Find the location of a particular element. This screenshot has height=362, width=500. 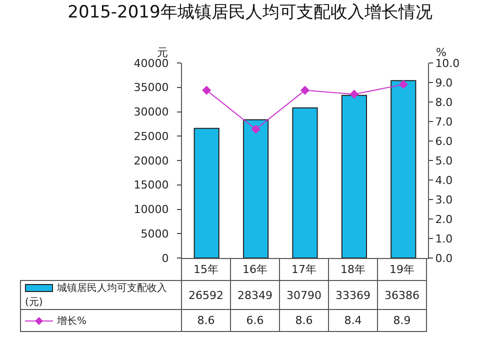

y-tick-label: 5000 is located at coordinates (154, 233).